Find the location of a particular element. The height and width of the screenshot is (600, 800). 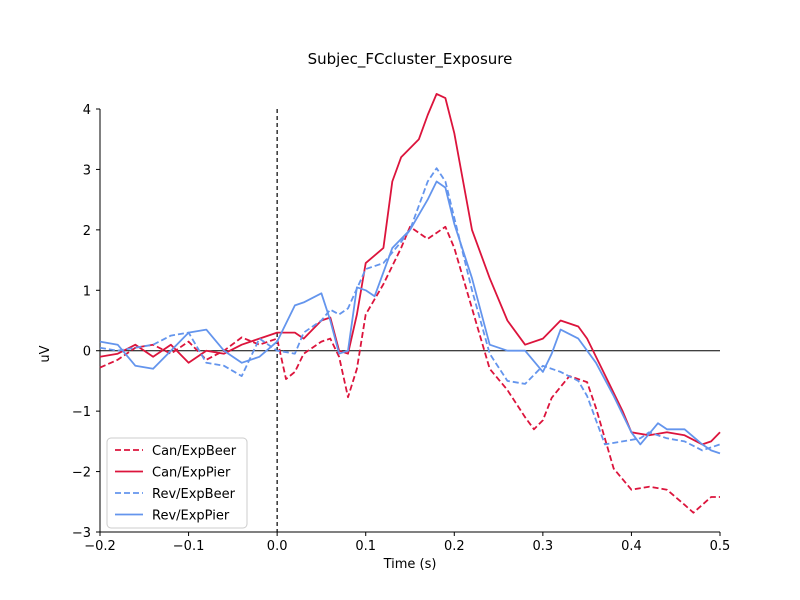

x-tick-label: 0.0 is located at coordinates (277, 546).